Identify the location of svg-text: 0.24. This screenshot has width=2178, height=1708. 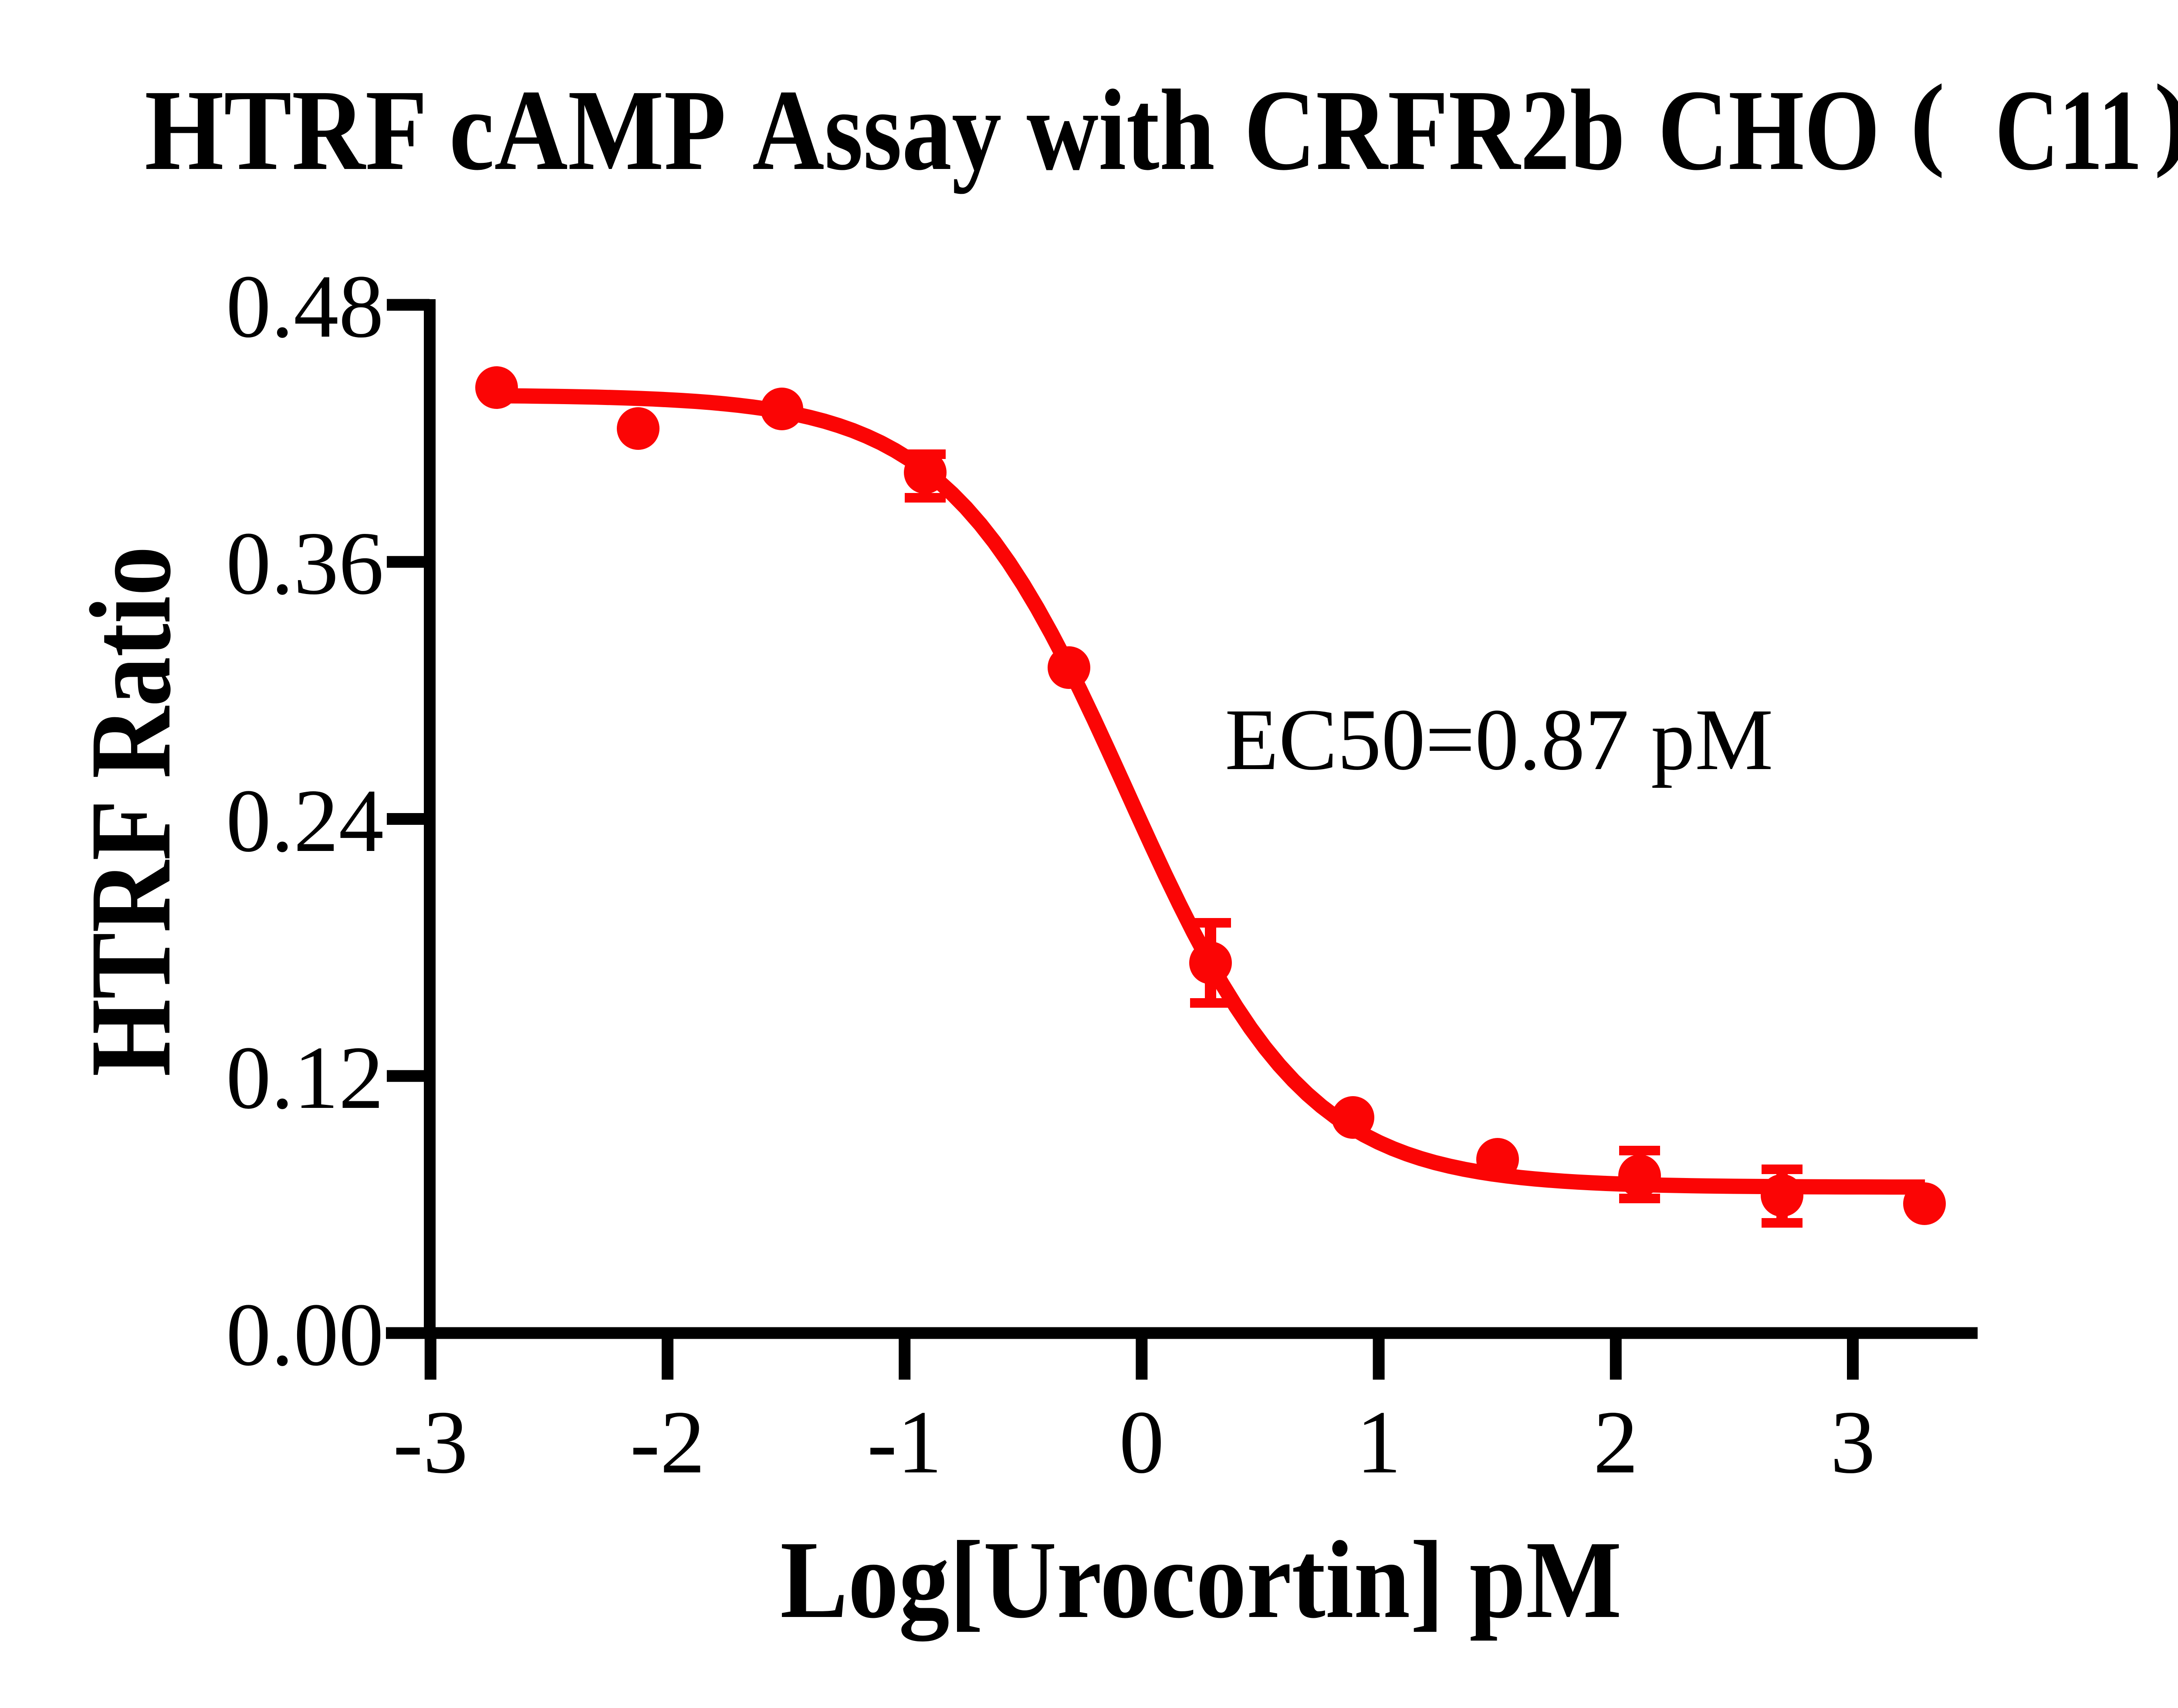
(305, 821).